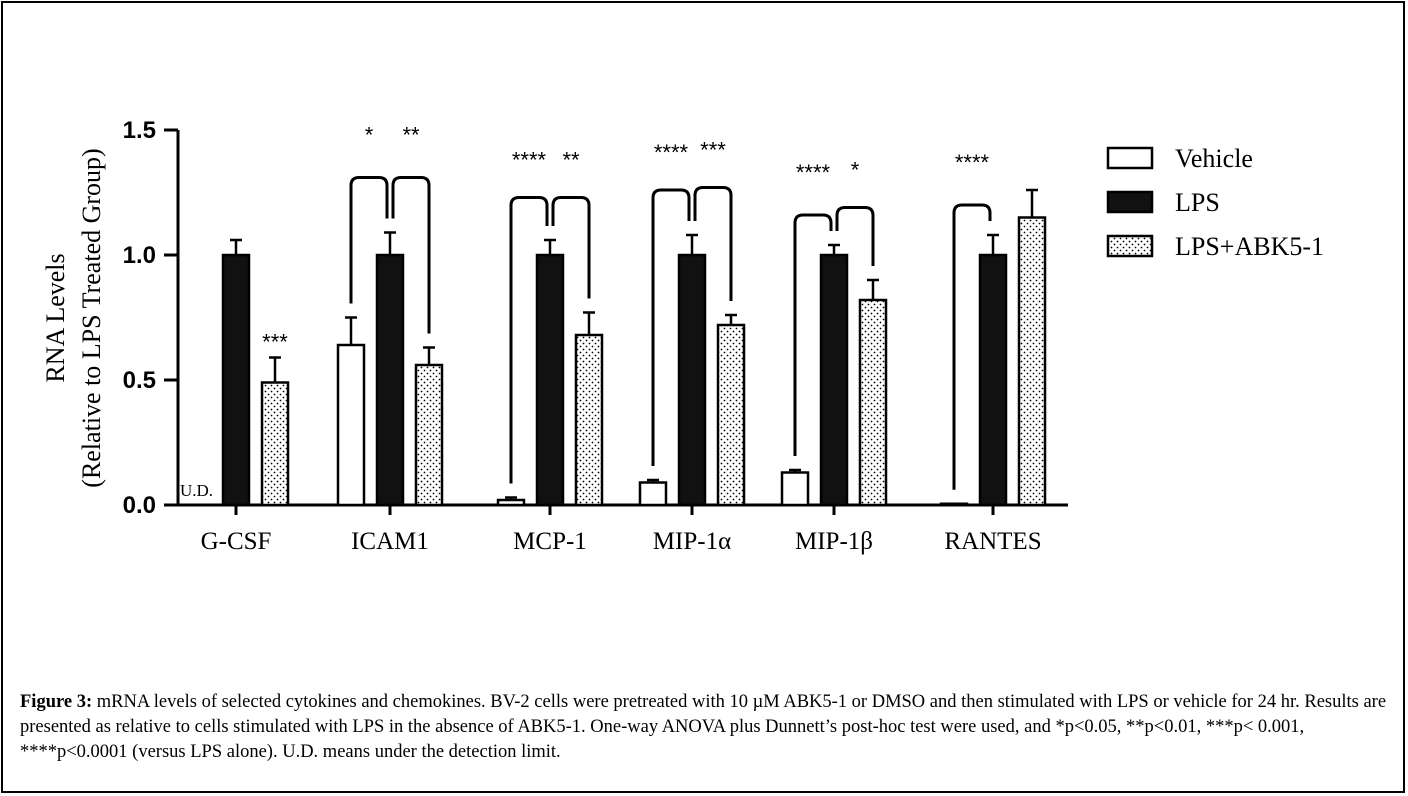  I want to click on legend-swatch-vehicle, so click(1130, 158).